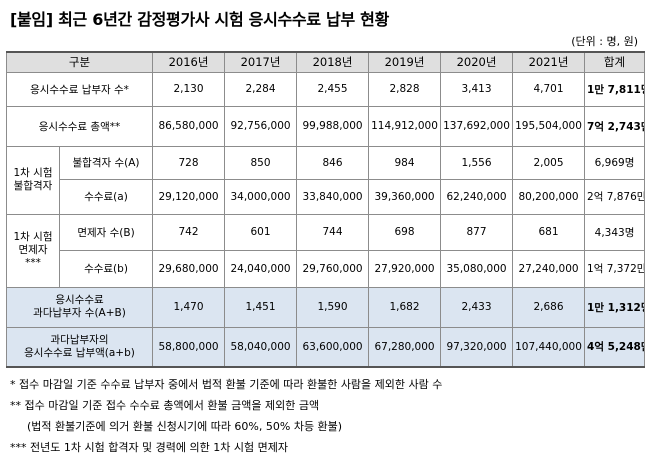  Describe the element at coordinates (549, 62) in the screenshot. I see `header-year: 2021년` at that location.